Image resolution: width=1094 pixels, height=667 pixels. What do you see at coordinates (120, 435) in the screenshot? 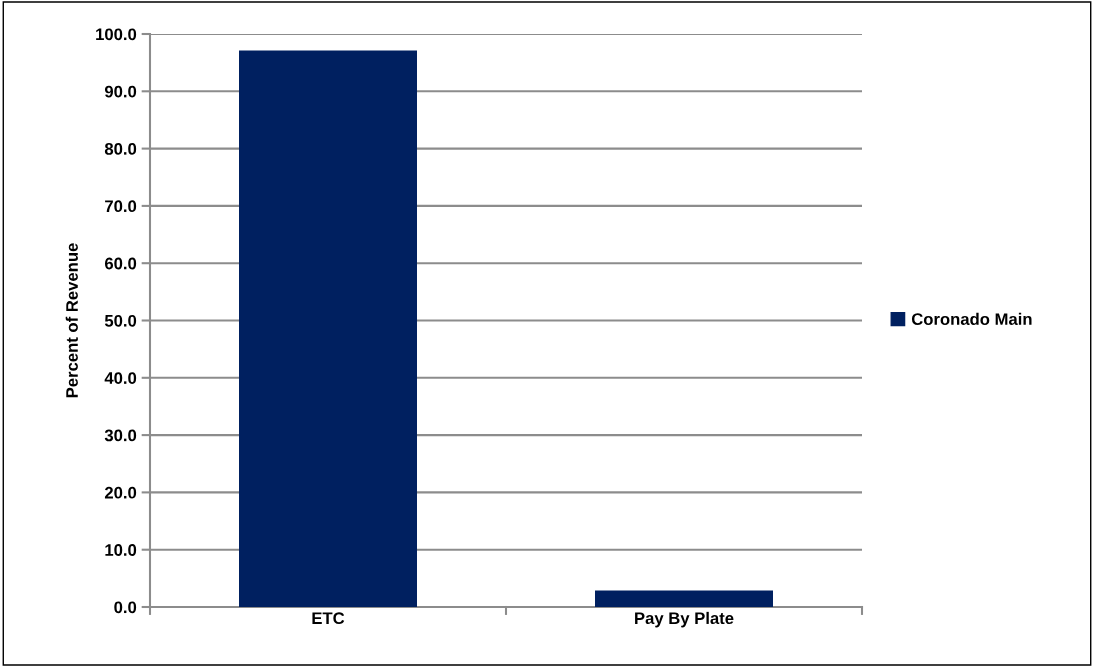
I see `y-tick-label: 30.0` at bounding box center [120, 435].